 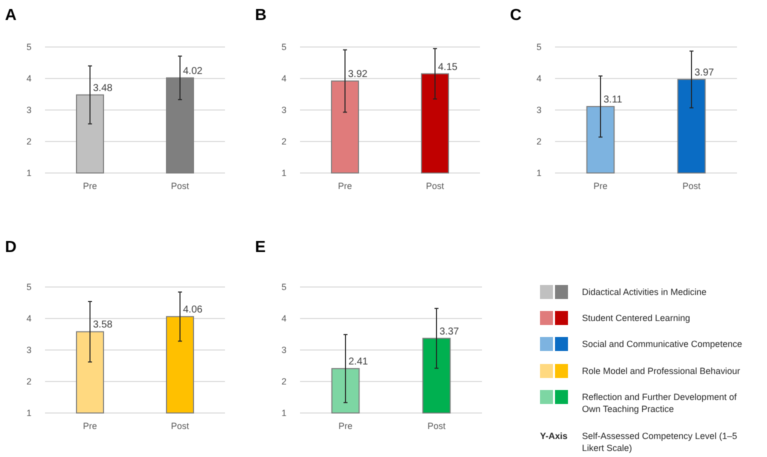 What do you see at coordinates (11, 15) in the screenshot?
I see `chart-title: A` at bounding box center [11, 15].